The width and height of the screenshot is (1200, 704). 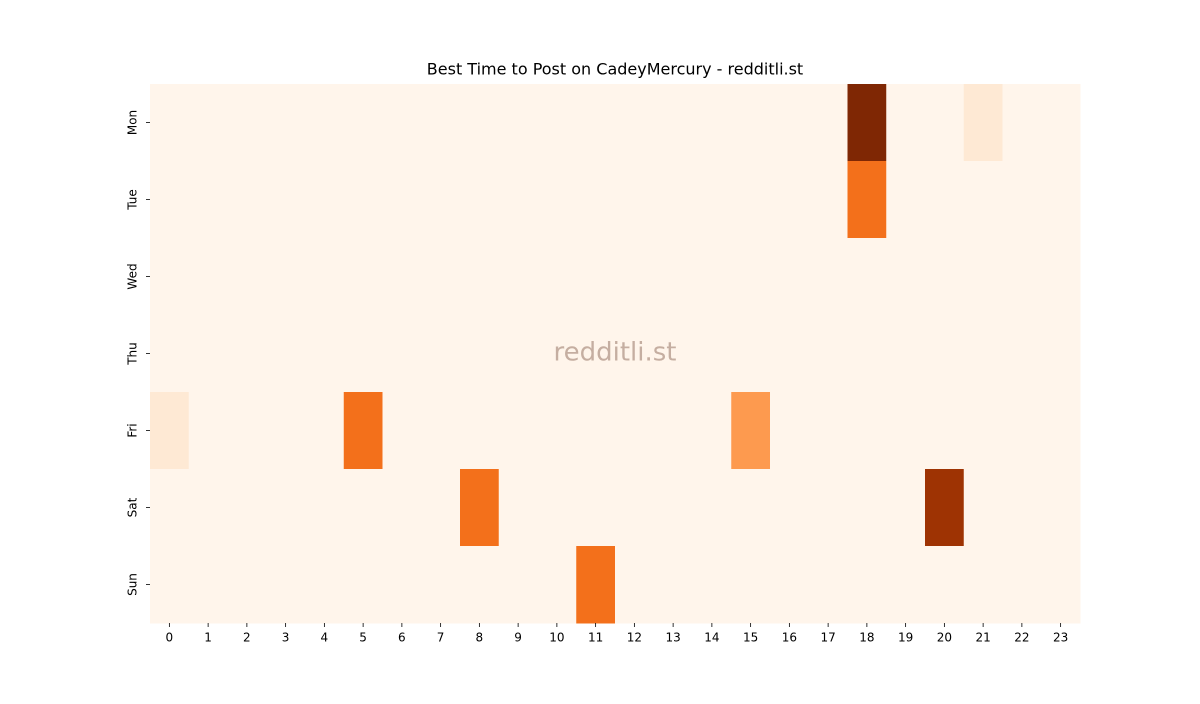 I want to click on x-tick-label: 20, so click(x=944, y=638).